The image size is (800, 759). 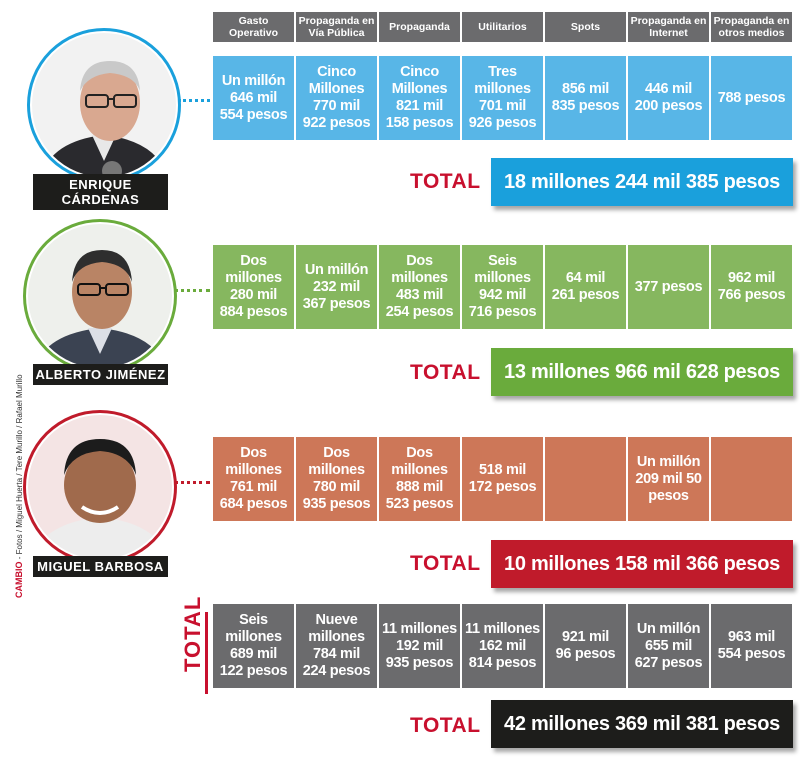 I want to click on amount-cell: 377 pesos, so click(x=668, y=287).